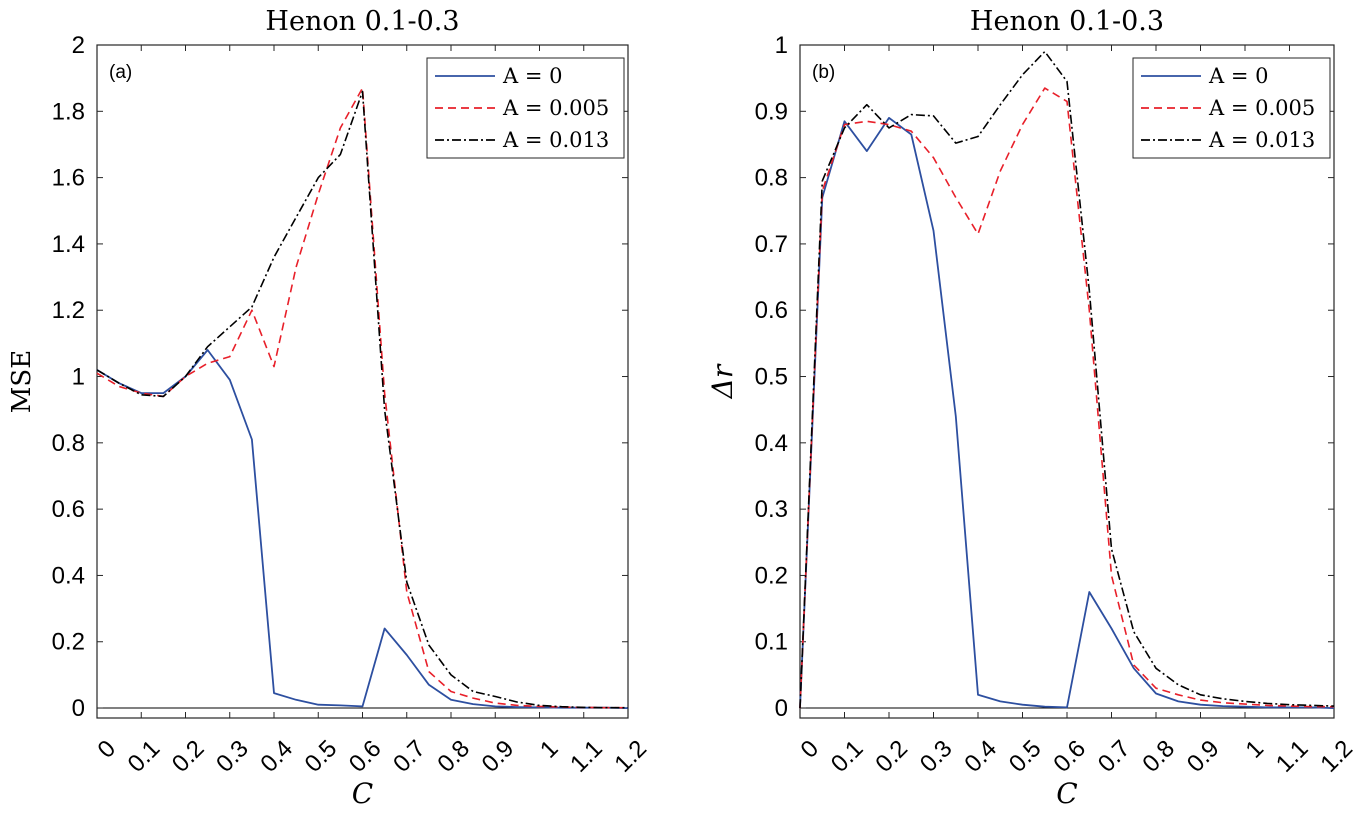 This screenshot has width=1359, height=813. What do you see at coordinates (68, 244) in the screenshot?
I see `y-tick-label: 1.4` at bounding box center [68, 244].